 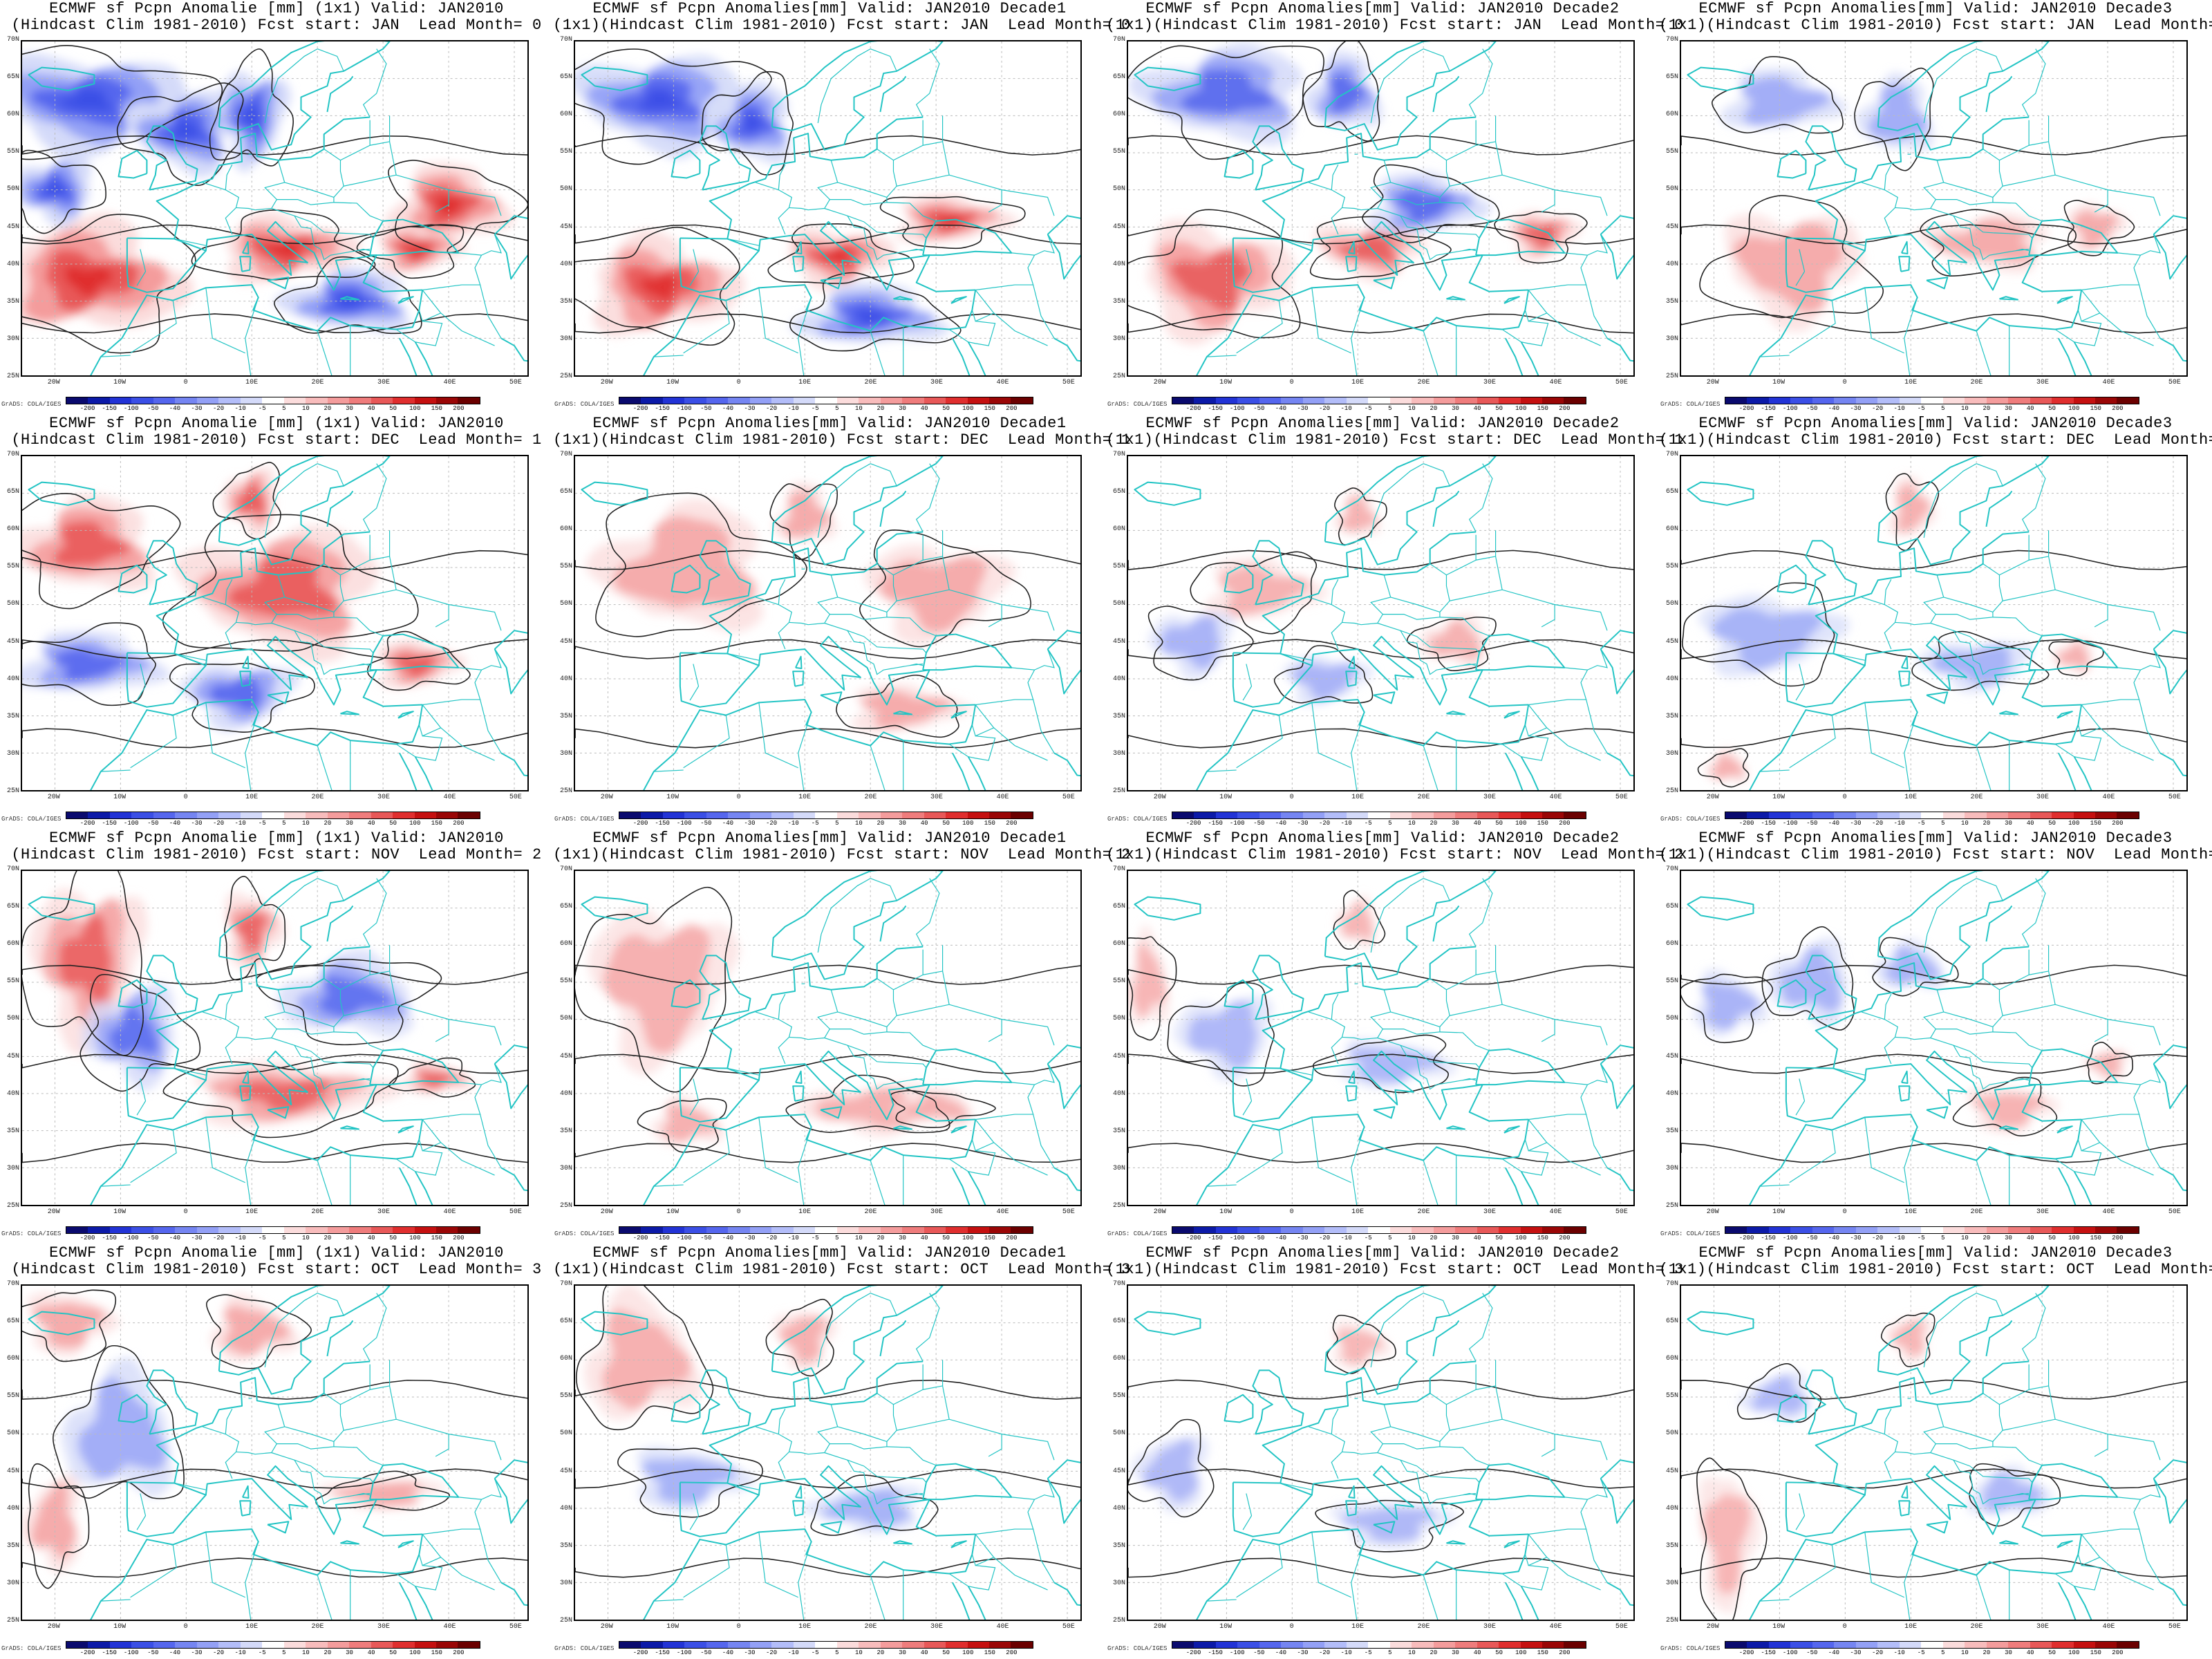 What do you see at coordinates (1118, 1206) in the screenshot?
I see `latitude-label: 25N` at bounding box center [1118, 1206].